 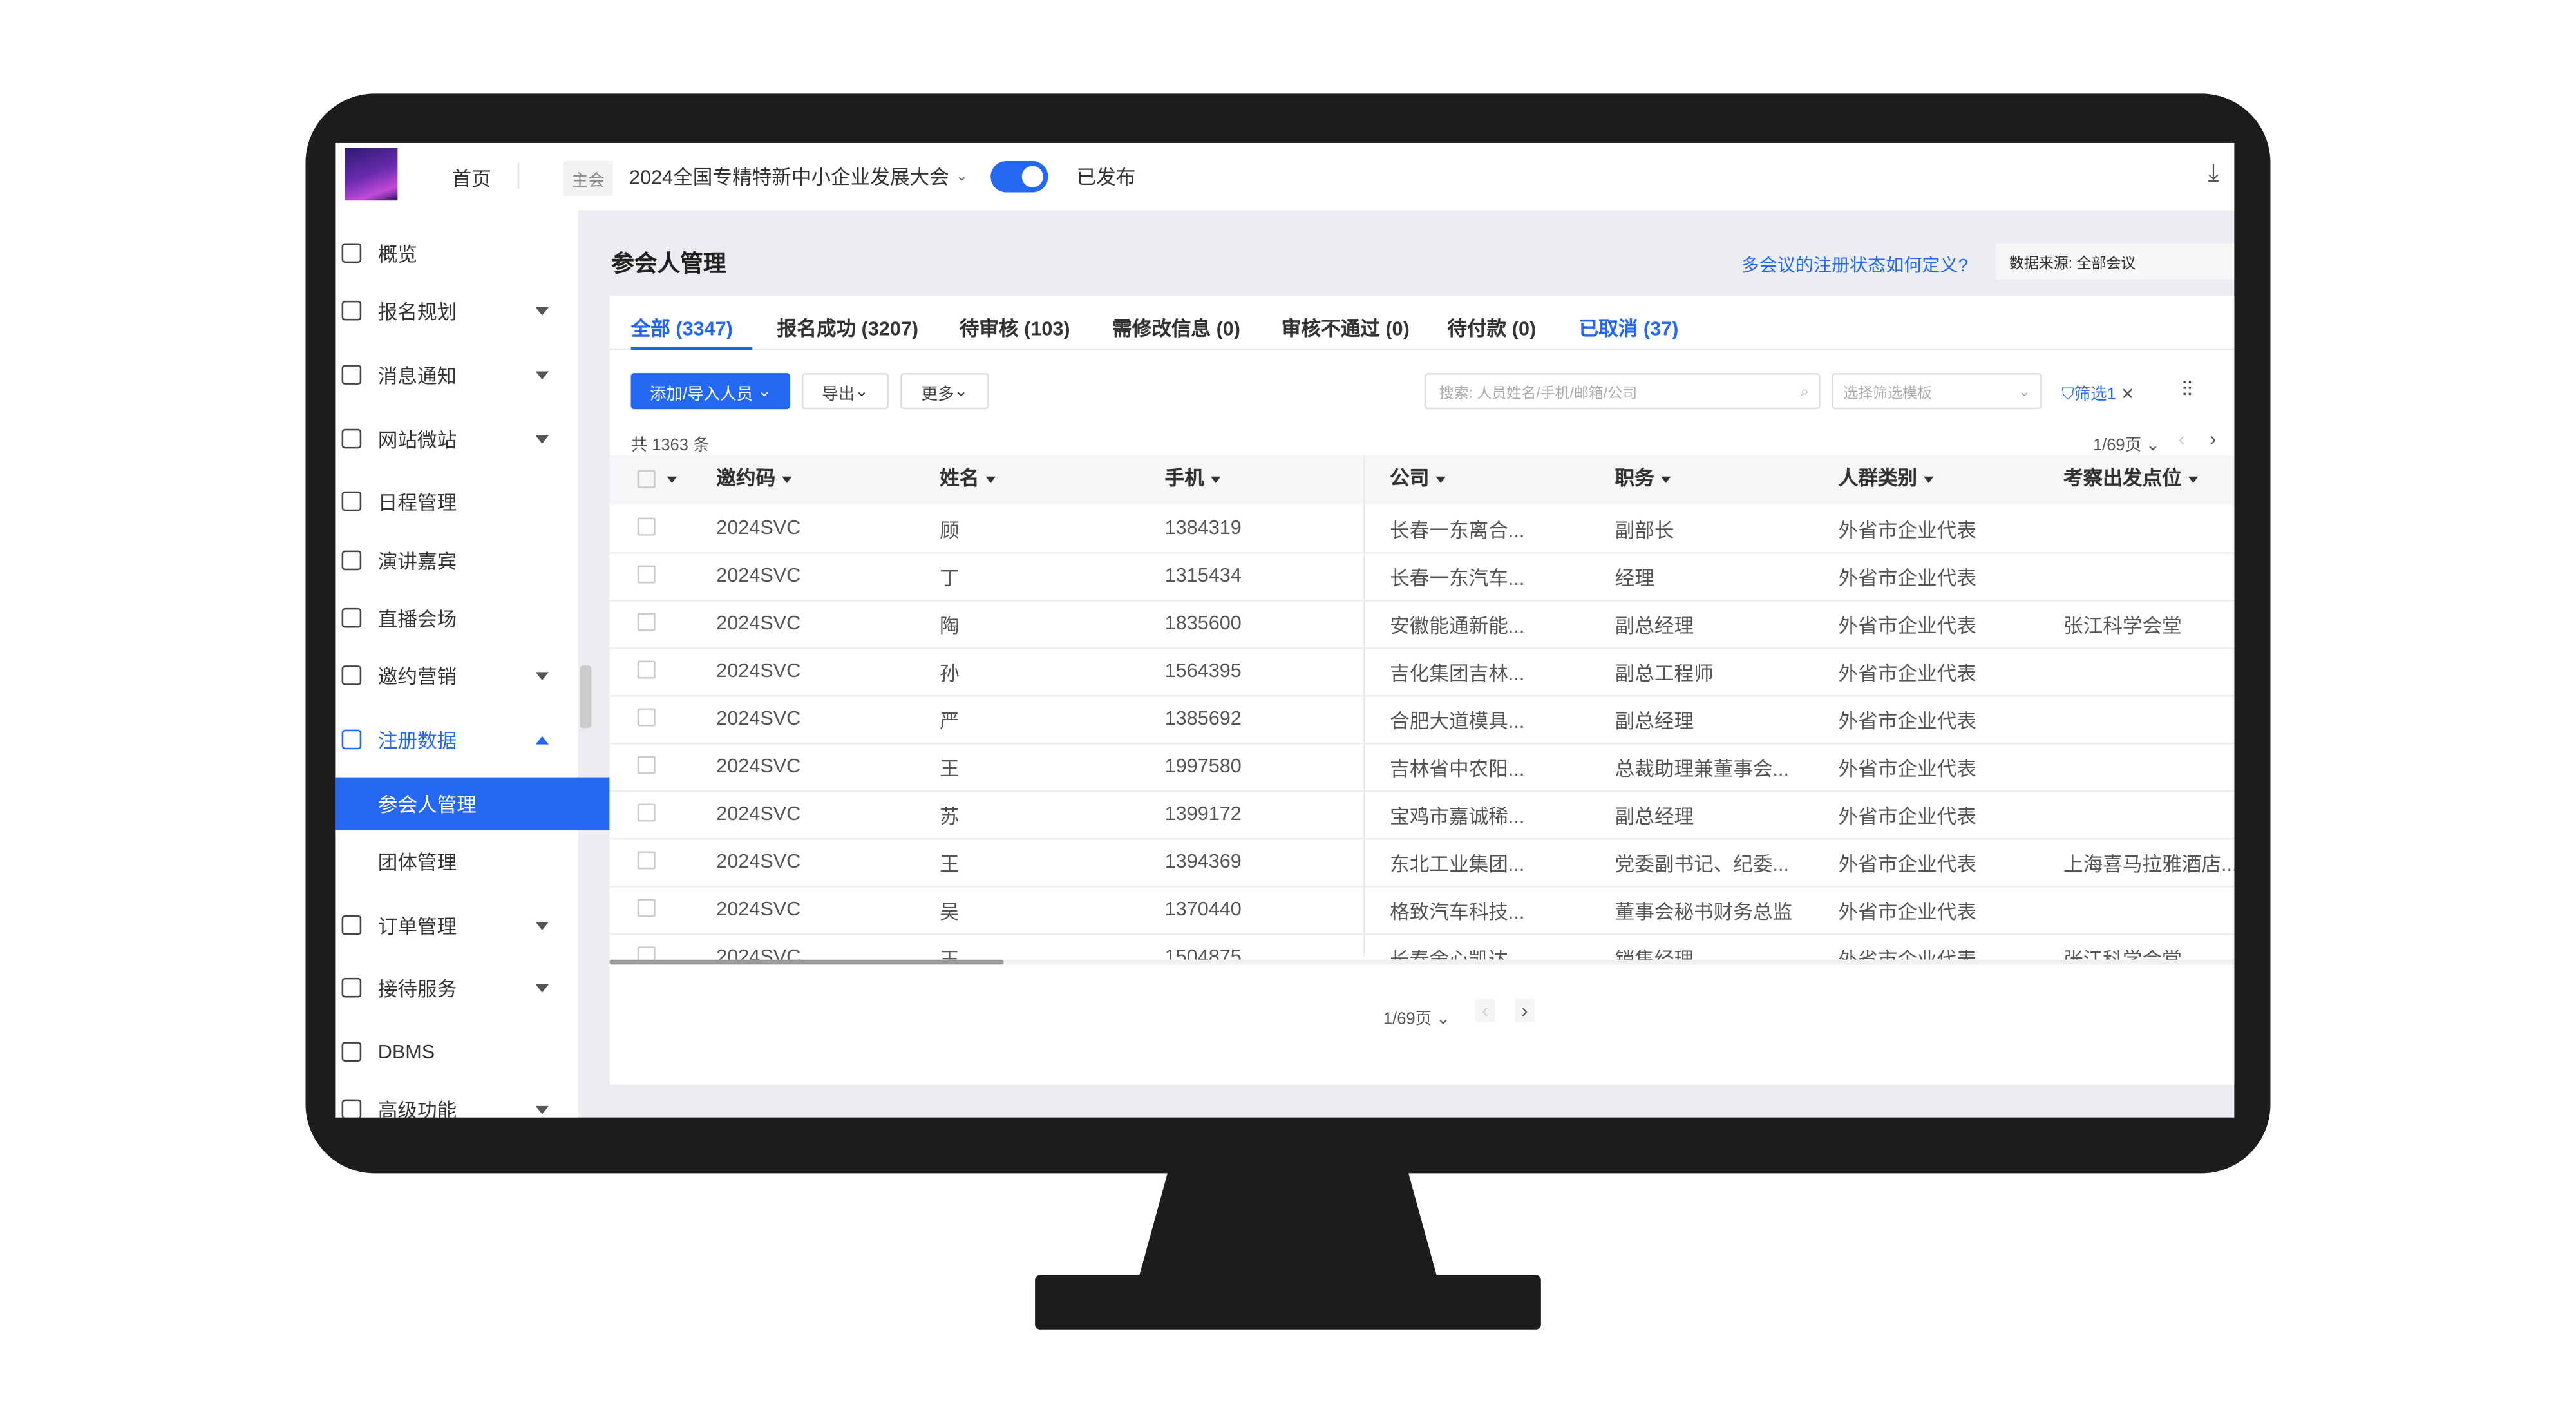 I want to click on column-header: 姓名, so click(x=968, y=477).